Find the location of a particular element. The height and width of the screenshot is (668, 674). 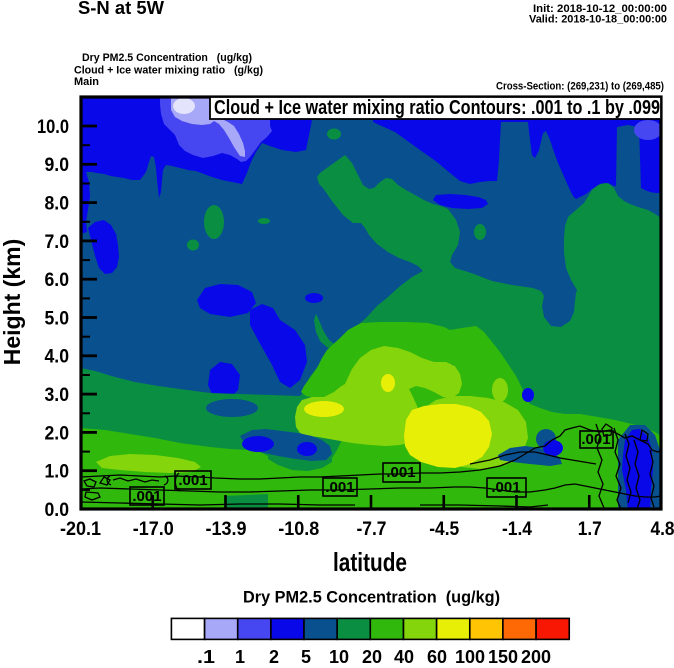

svg-text: Main is located at coordinates (86, 82).